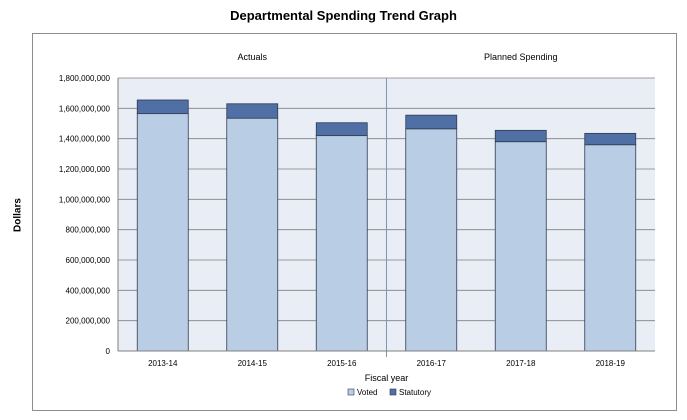  I want to click on legend: Voted Statutory, so click(389, 392).